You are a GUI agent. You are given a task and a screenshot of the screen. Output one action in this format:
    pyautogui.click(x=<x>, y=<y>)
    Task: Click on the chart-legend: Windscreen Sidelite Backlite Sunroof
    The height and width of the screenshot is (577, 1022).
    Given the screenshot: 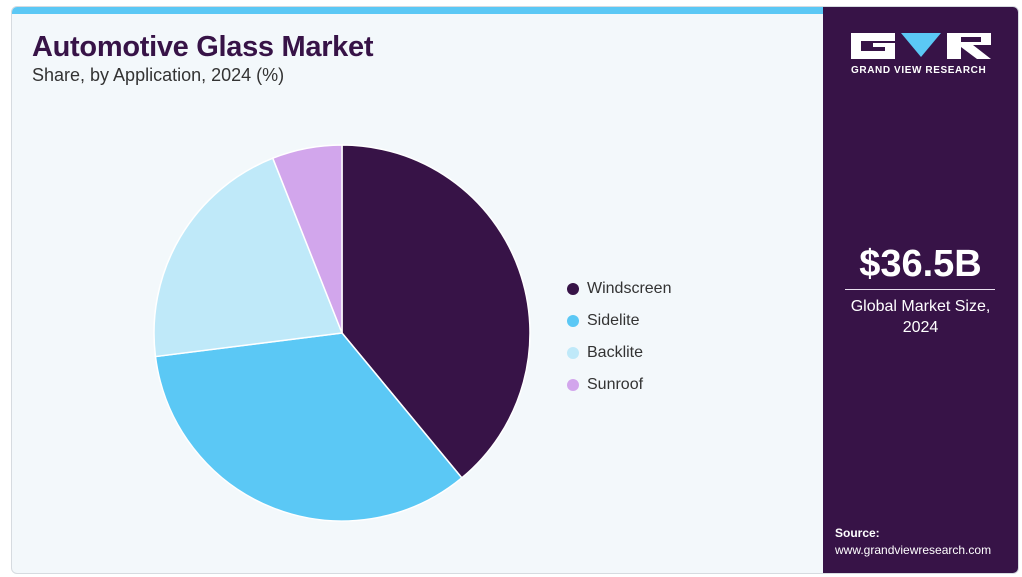 What is the action you would take?
    pyautogui.click(x=619, y=337)
    